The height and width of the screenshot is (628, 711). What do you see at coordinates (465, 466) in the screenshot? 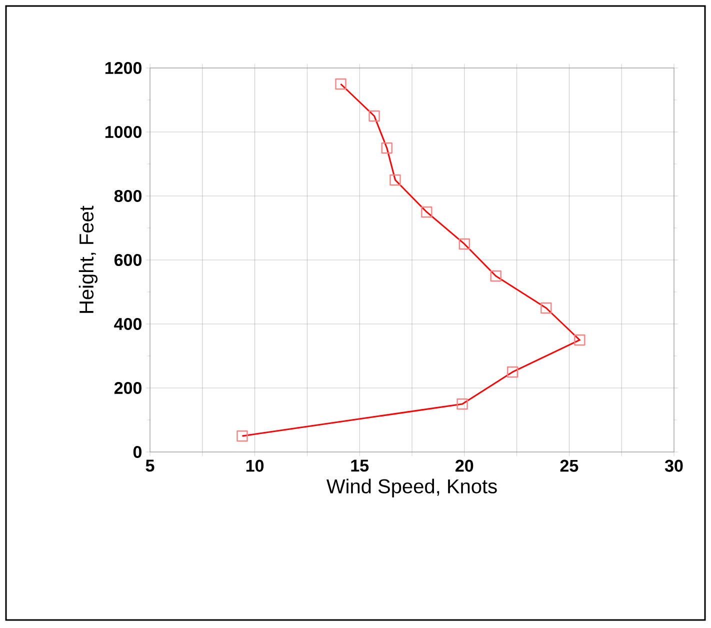
I see `x-tick-label: 20` at bounding box center [465, 466].